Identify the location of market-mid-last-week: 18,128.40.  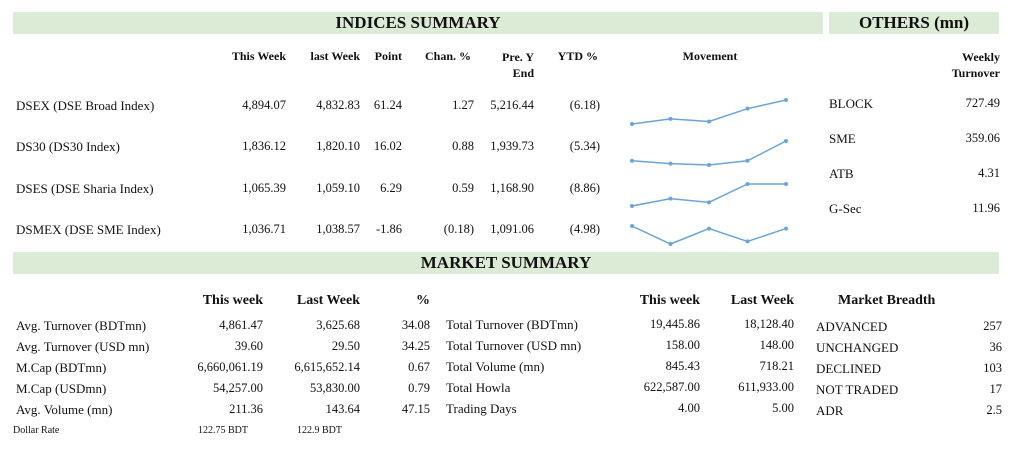
(769, 324).